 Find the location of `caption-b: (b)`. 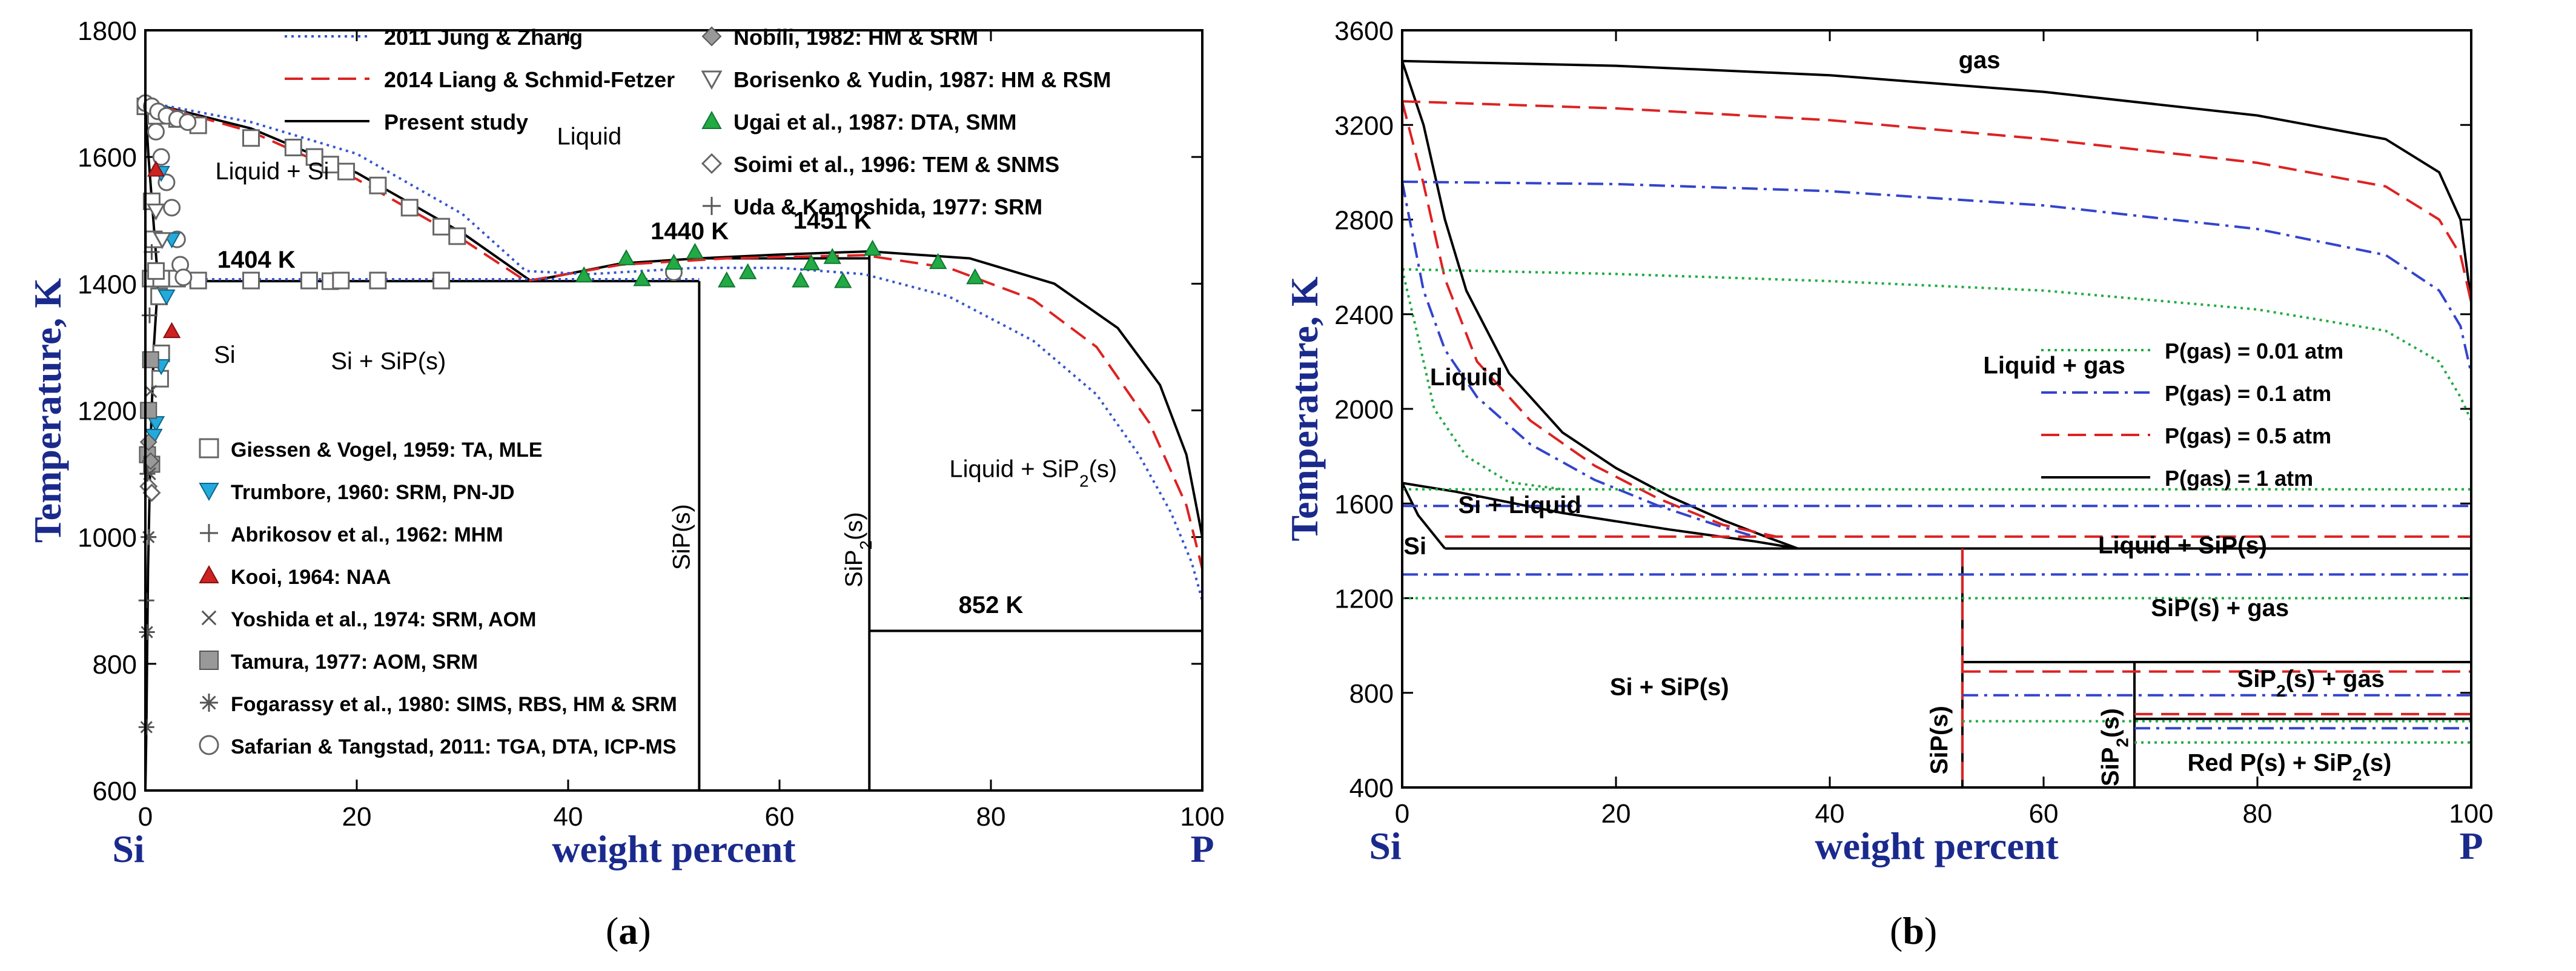

caption-b: (b) is located at coordinates (1913, 931).